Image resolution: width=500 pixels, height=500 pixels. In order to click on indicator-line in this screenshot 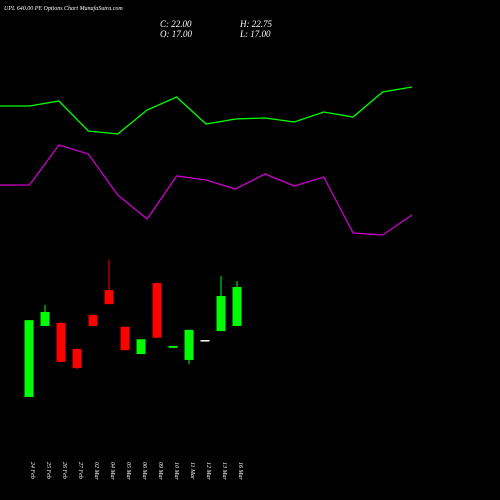, I will do `click(206, 110)`.